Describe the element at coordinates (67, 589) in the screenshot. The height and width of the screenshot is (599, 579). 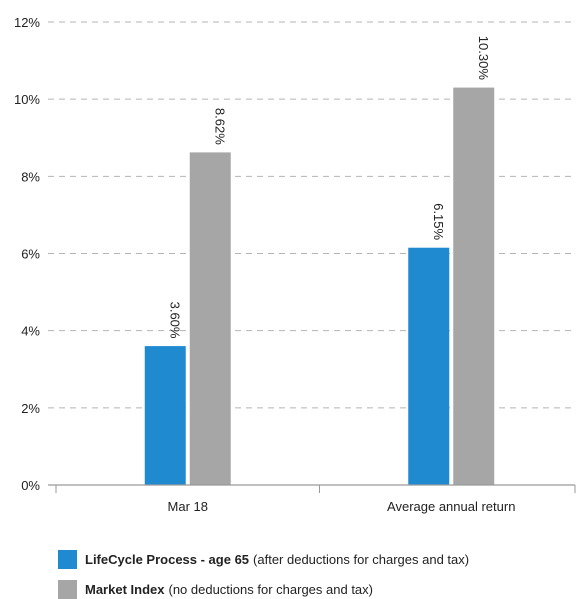
I see `legend-swatch-market-index` at that location.